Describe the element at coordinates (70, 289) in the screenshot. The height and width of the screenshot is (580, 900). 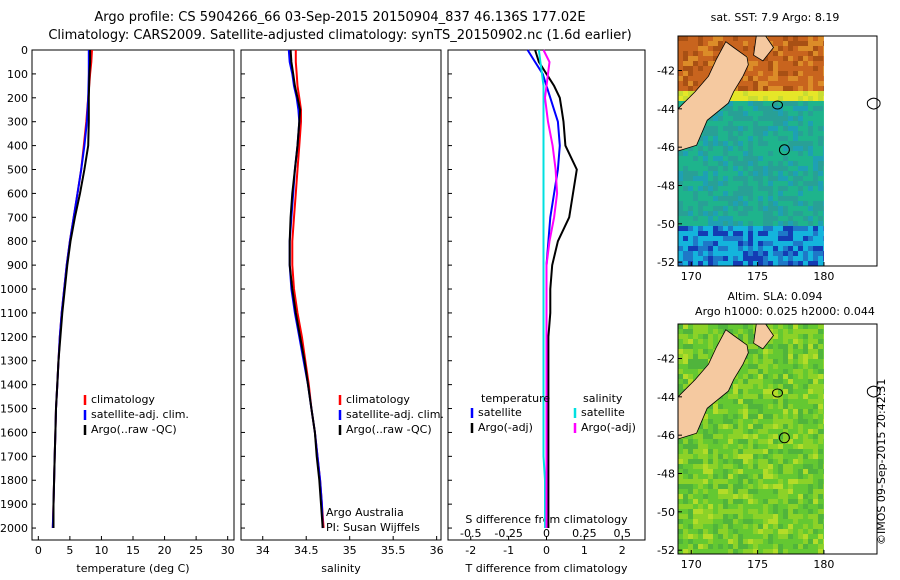
I see `series-line-satellite-adj` at that location.